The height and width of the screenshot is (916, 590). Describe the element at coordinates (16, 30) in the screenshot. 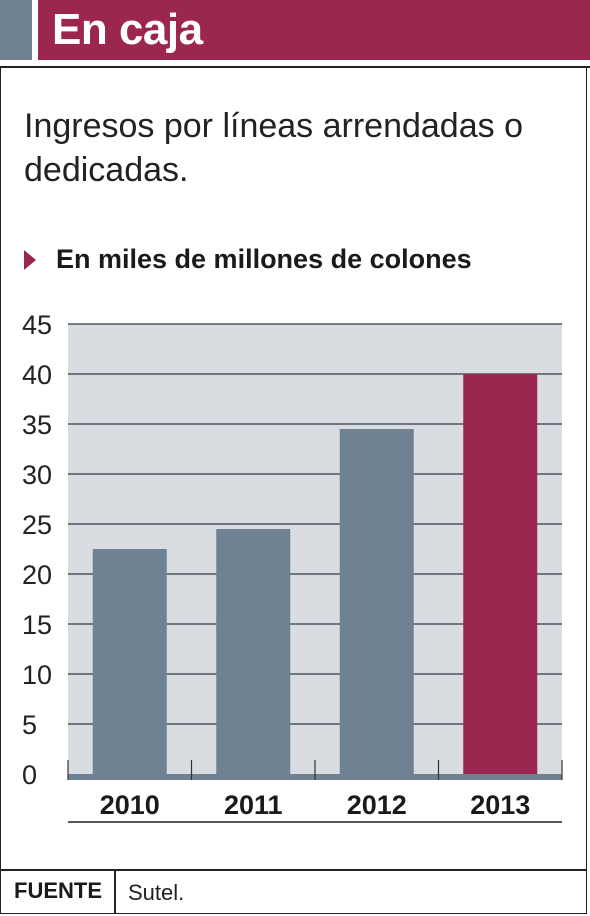

I see `header-accent-block` at that location.